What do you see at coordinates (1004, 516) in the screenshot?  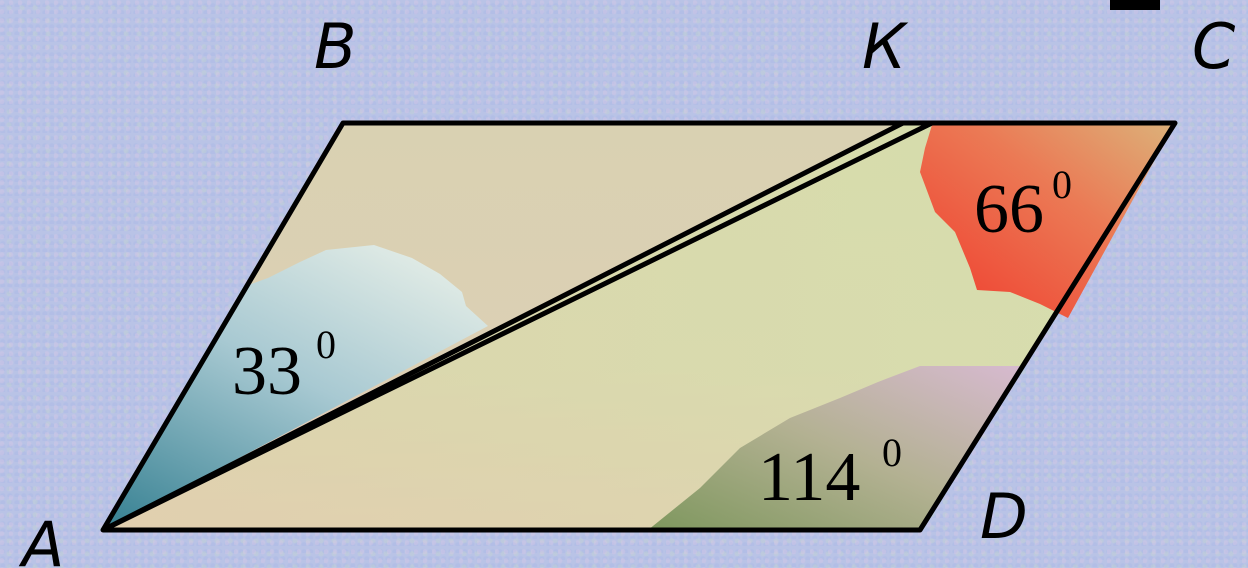 I see `vertex-label-D: D` at bounding box center [1004, 516].